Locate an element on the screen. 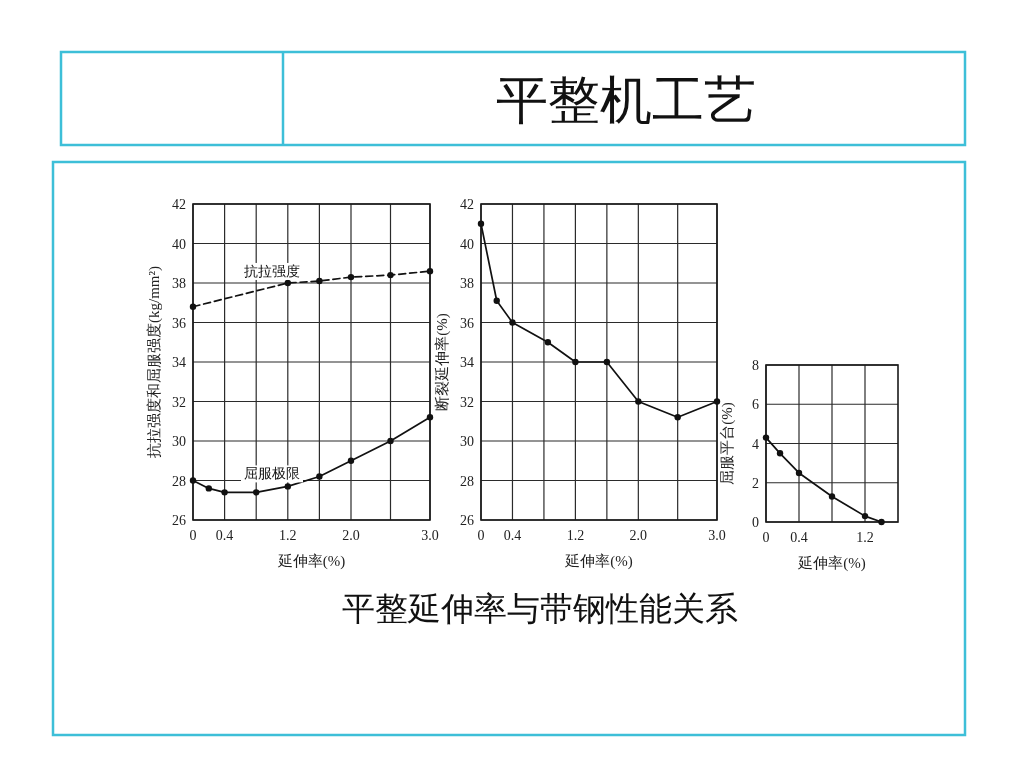 The width and height of the screenshot is (1024, 768). text: 平整延伸率与带钢性能关系 is located at coordinates (540, 609).